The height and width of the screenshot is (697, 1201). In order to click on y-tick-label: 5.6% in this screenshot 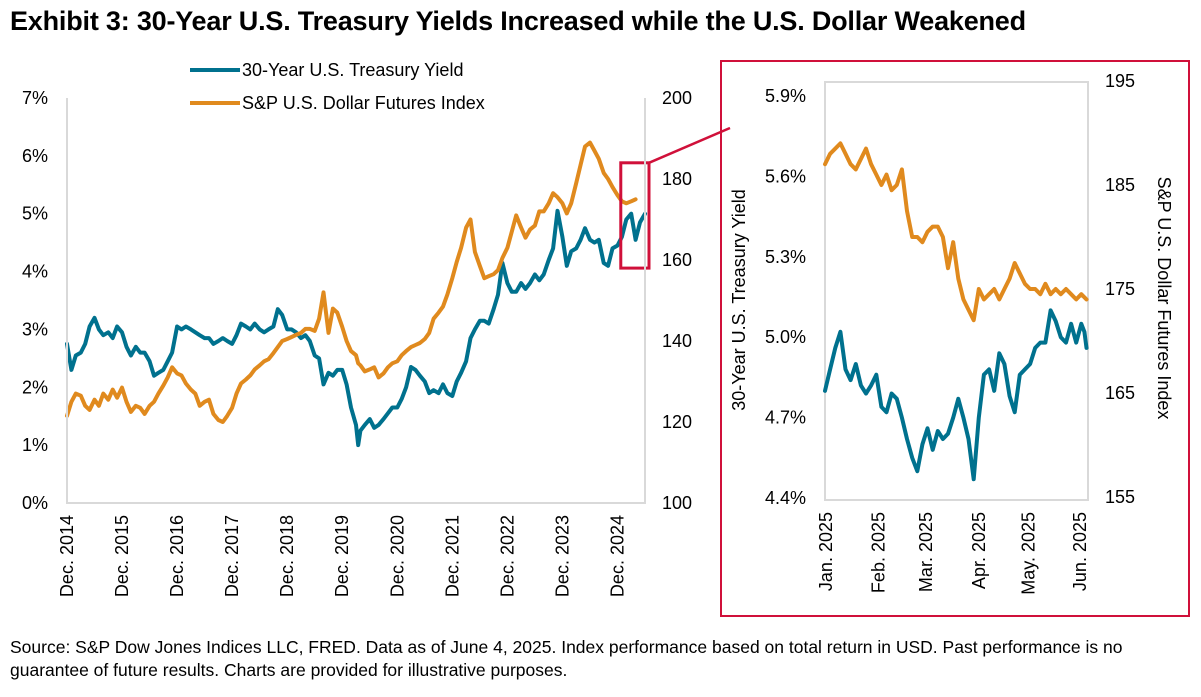, I will do `click(785, 176)`.